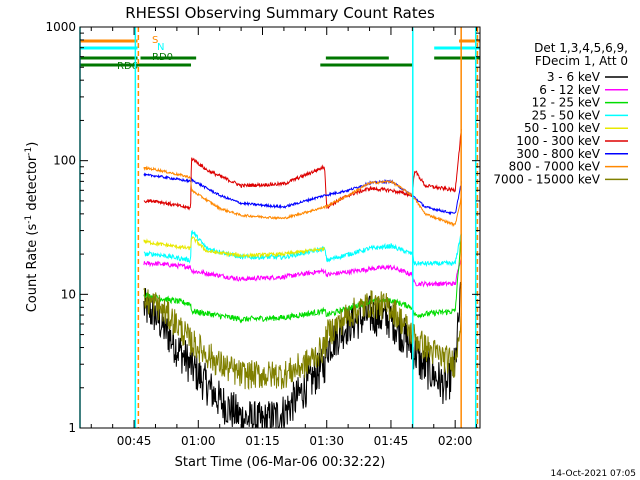 Image resolution: width=640 pixels, height=480 pixels. Describe the element at coordinates (134, 441) in the screenshot. I see `x-tick-label: 00:45` at that location.